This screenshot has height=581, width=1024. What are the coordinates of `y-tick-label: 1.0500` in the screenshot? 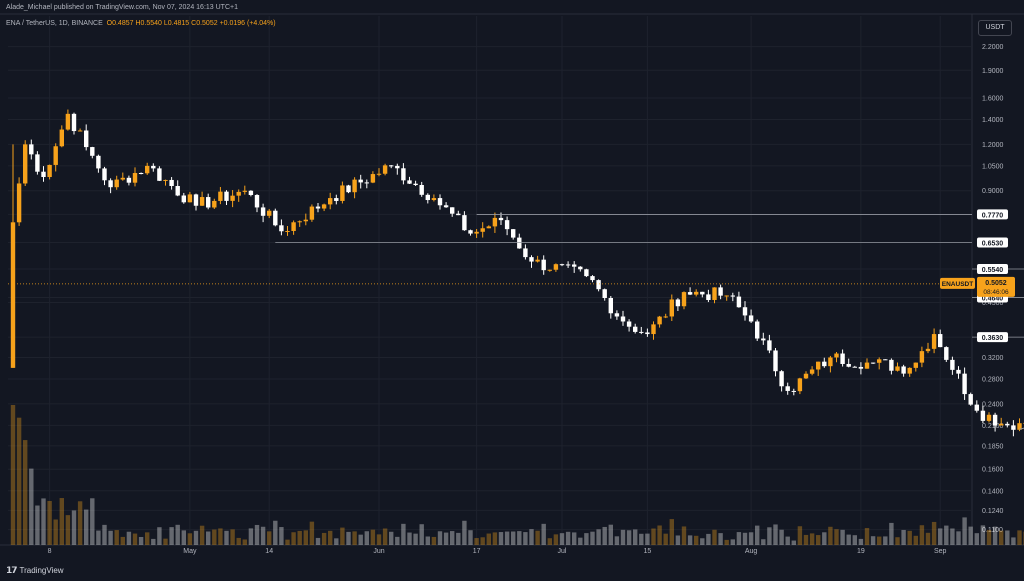 It's located at (993, 166).